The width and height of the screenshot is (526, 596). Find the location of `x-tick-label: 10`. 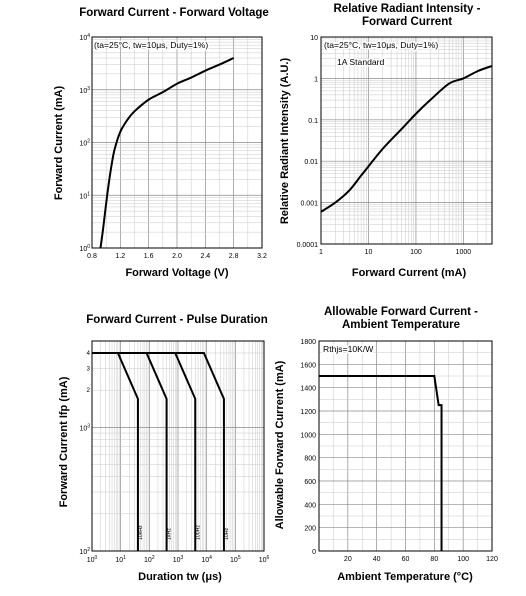

x-tick-label: 10 is located at coordinates (369, 252).